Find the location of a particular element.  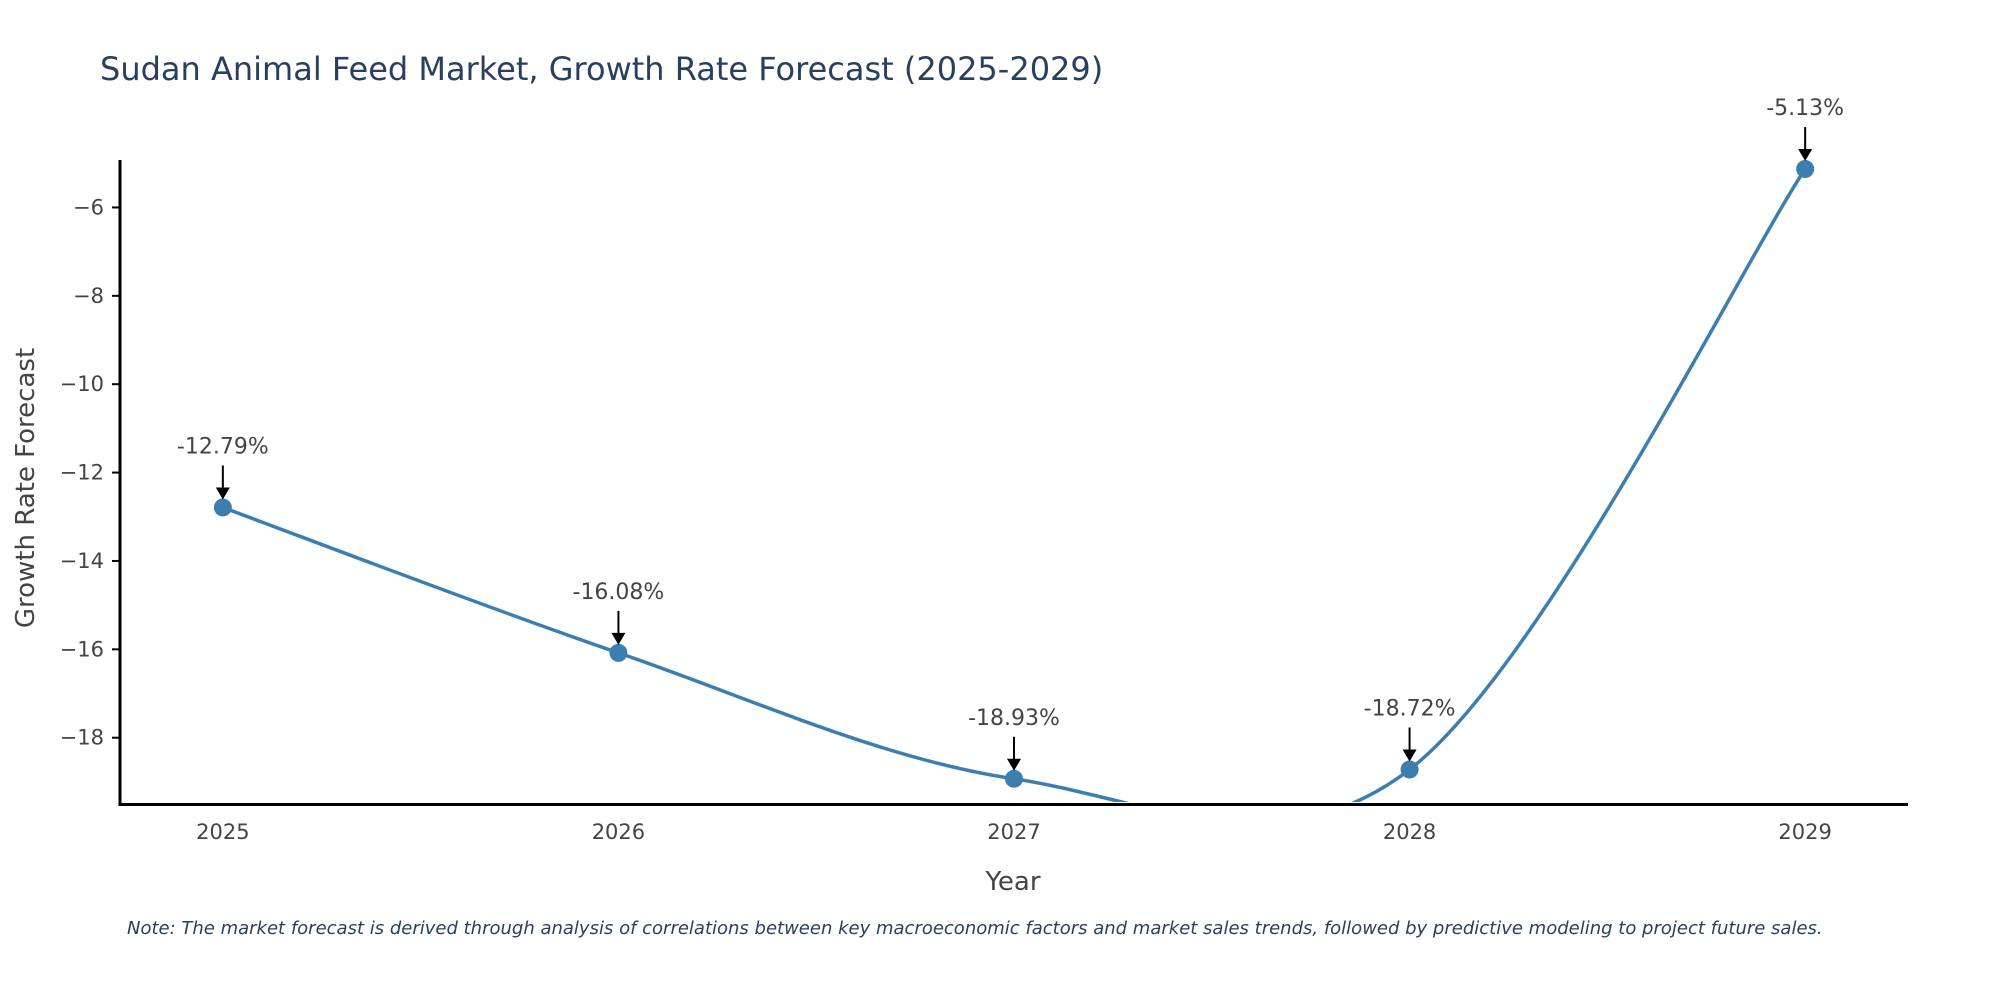

x-axis-title: Year is located at coordinates (1012, 882).